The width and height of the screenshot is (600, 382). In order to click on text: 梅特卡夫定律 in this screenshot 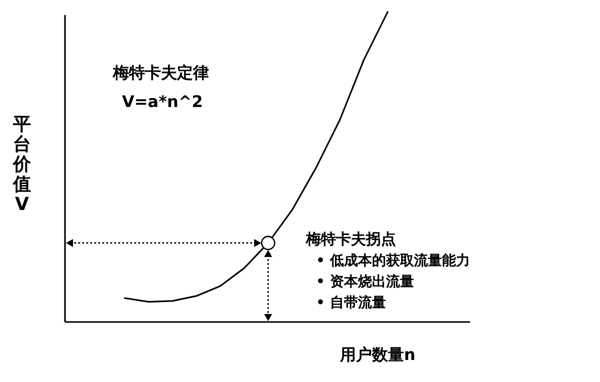, I will do `click(160, 72)`.